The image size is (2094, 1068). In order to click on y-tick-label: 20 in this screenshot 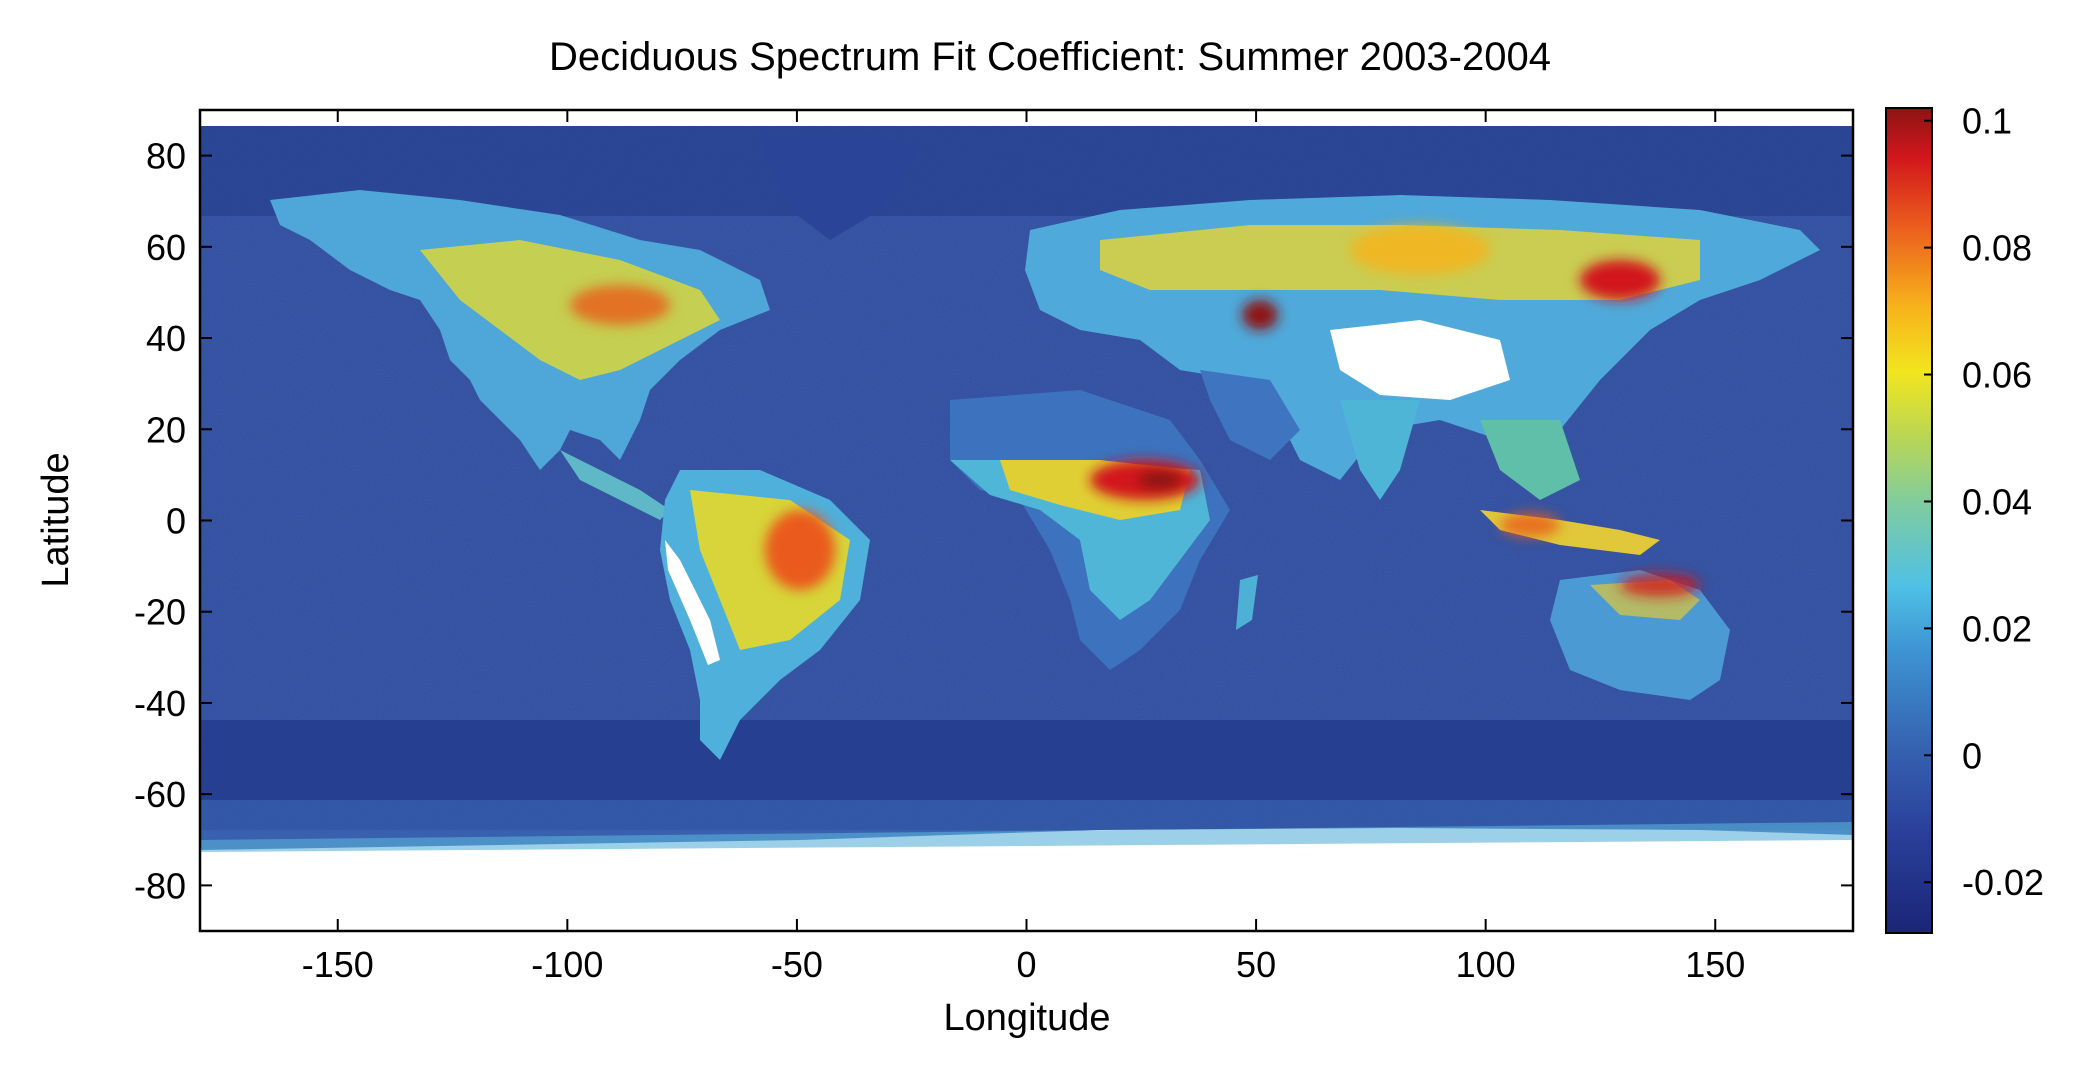, I will do `click(166, 429)`.